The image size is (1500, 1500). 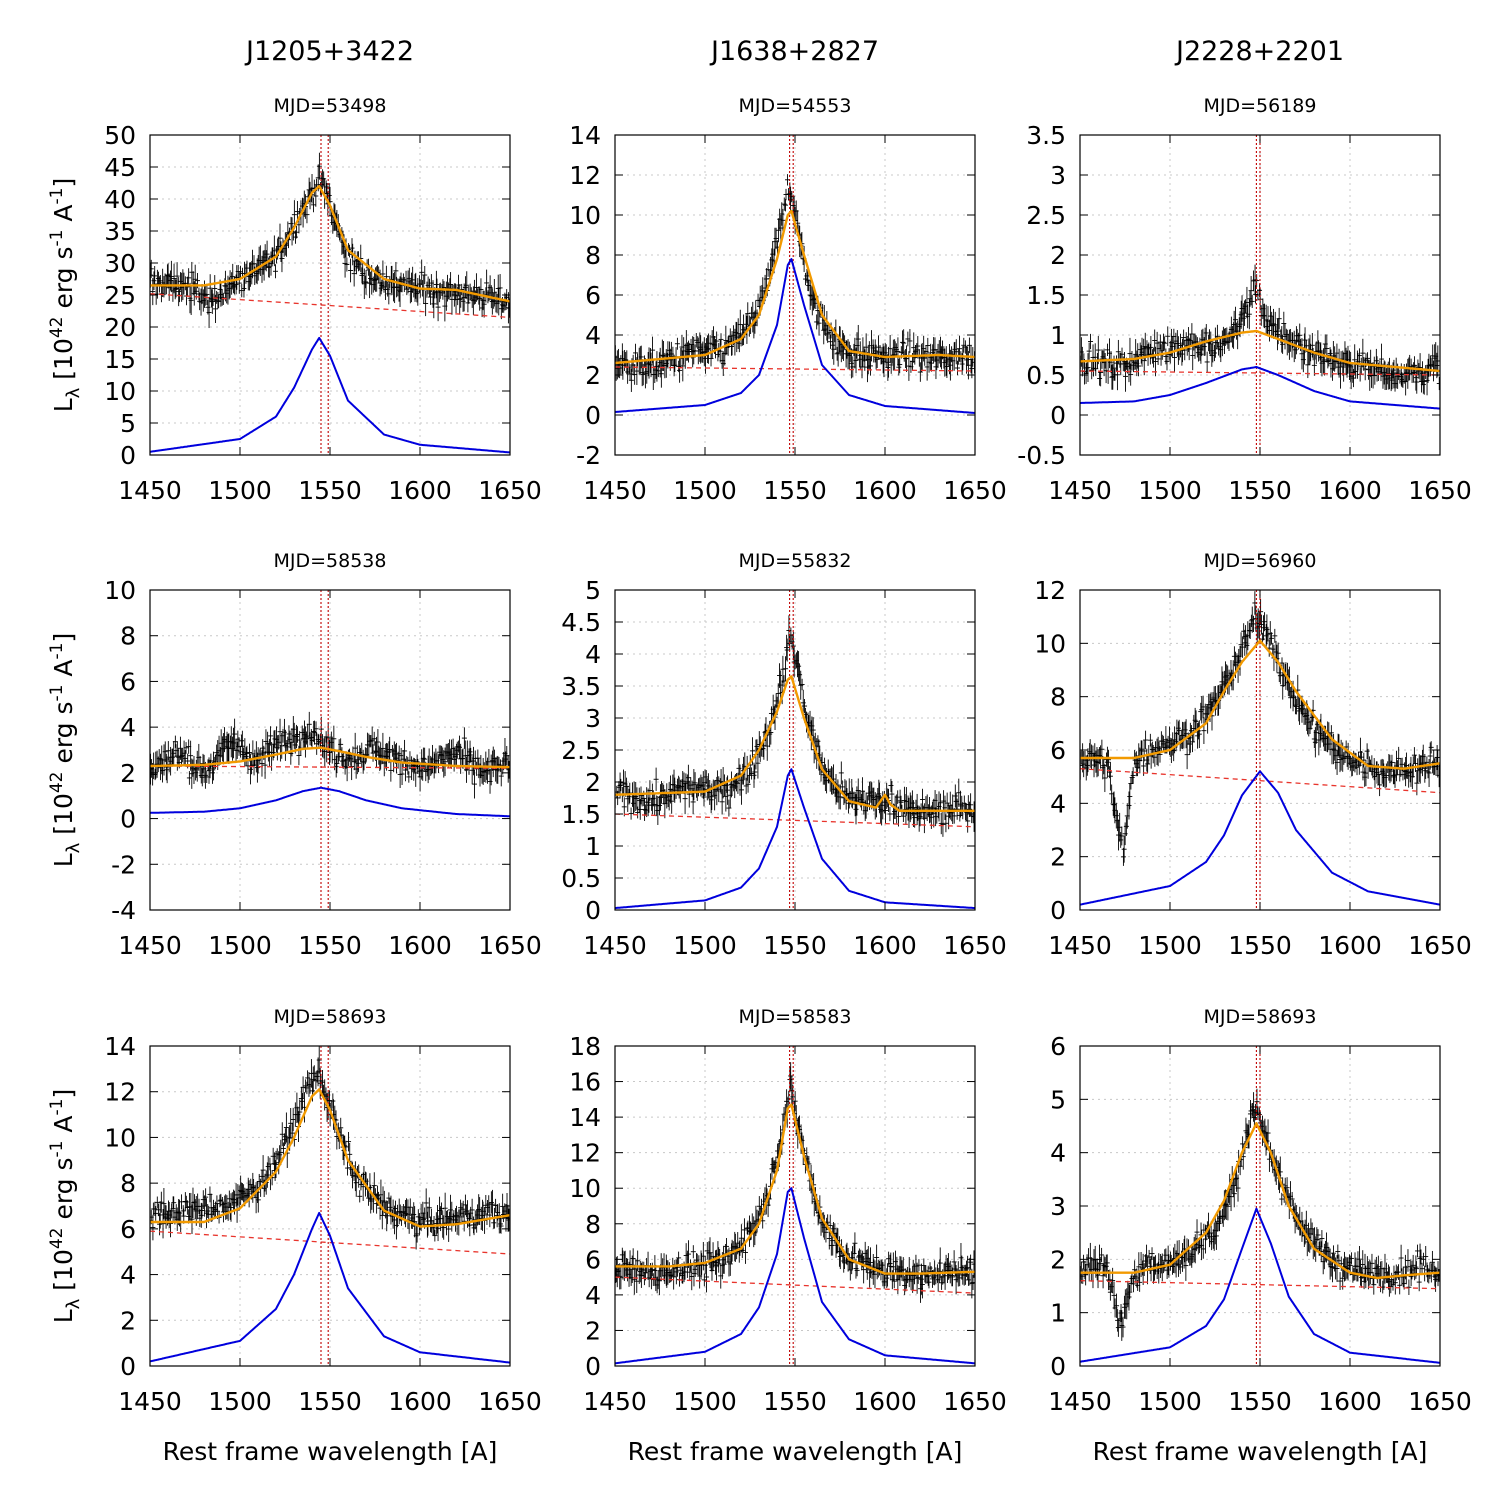 I want to click on panel-title: MJD=56189, so click(x=1260, y=106).